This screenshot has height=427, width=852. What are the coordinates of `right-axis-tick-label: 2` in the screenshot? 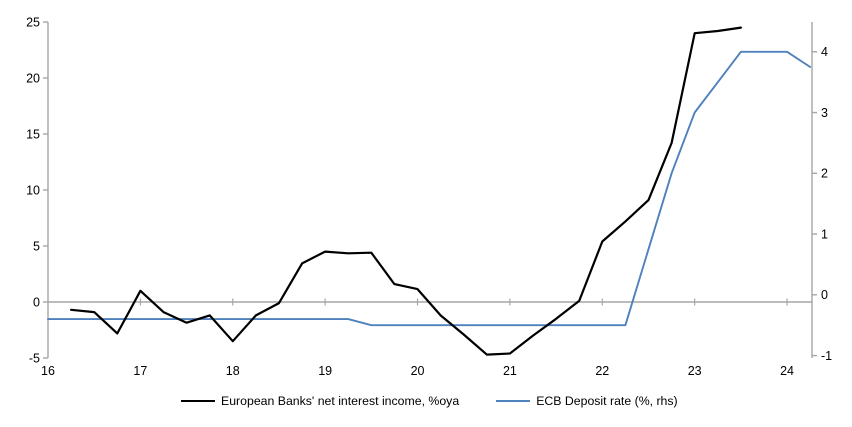 It's located at (824, 174).